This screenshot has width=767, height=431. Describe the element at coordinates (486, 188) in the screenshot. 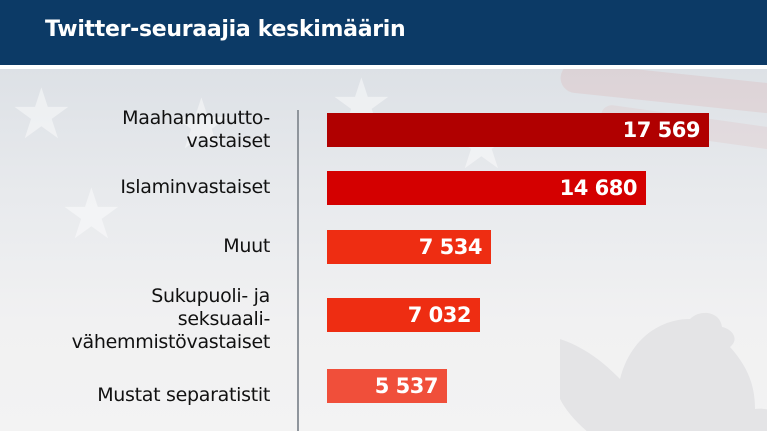

I see `bar-islaminvastaiset: 14 680` at that location.